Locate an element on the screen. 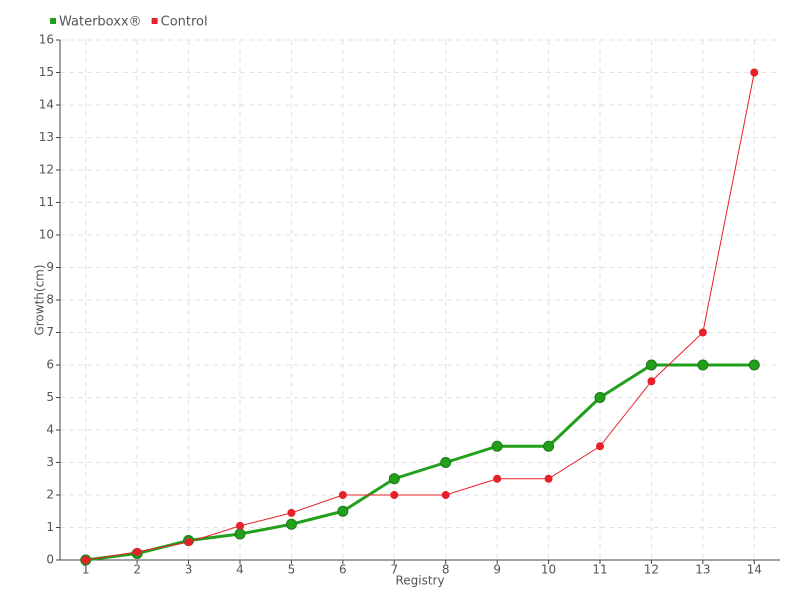  x-tick-label: 13 is located at coordinates (702, 570).